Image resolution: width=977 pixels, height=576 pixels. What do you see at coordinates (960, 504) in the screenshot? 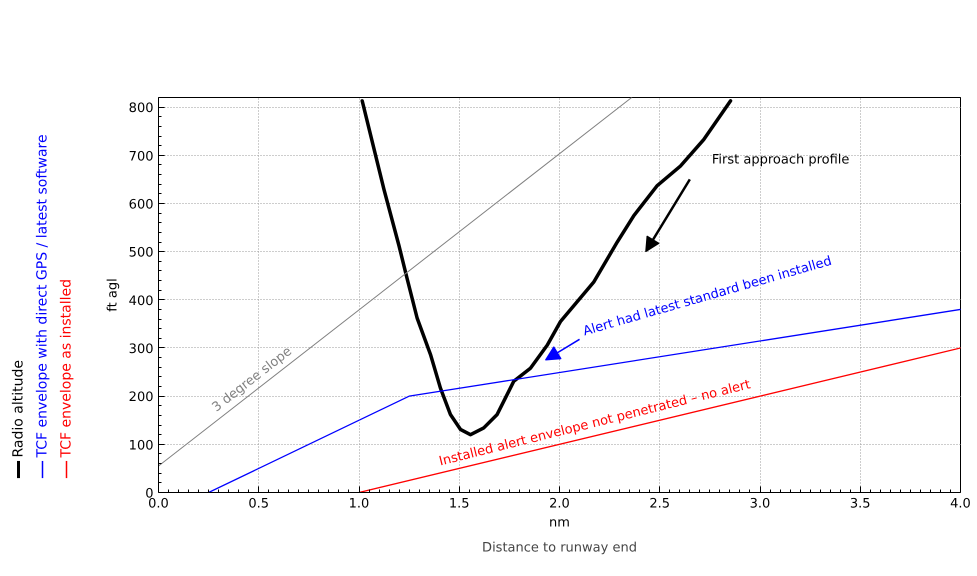
I see `x-tick-label: 4.0` at bounding box center [960, 504].